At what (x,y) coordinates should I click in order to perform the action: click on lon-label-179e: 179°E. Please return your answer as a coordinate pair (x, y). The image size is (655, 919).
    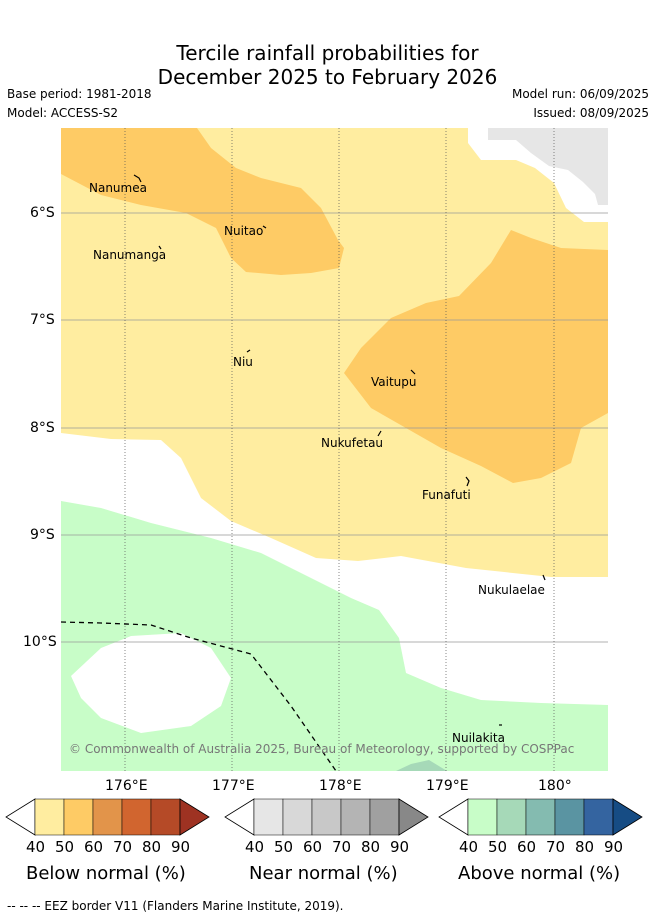
    Looking at the image, I should click on (447, 786).